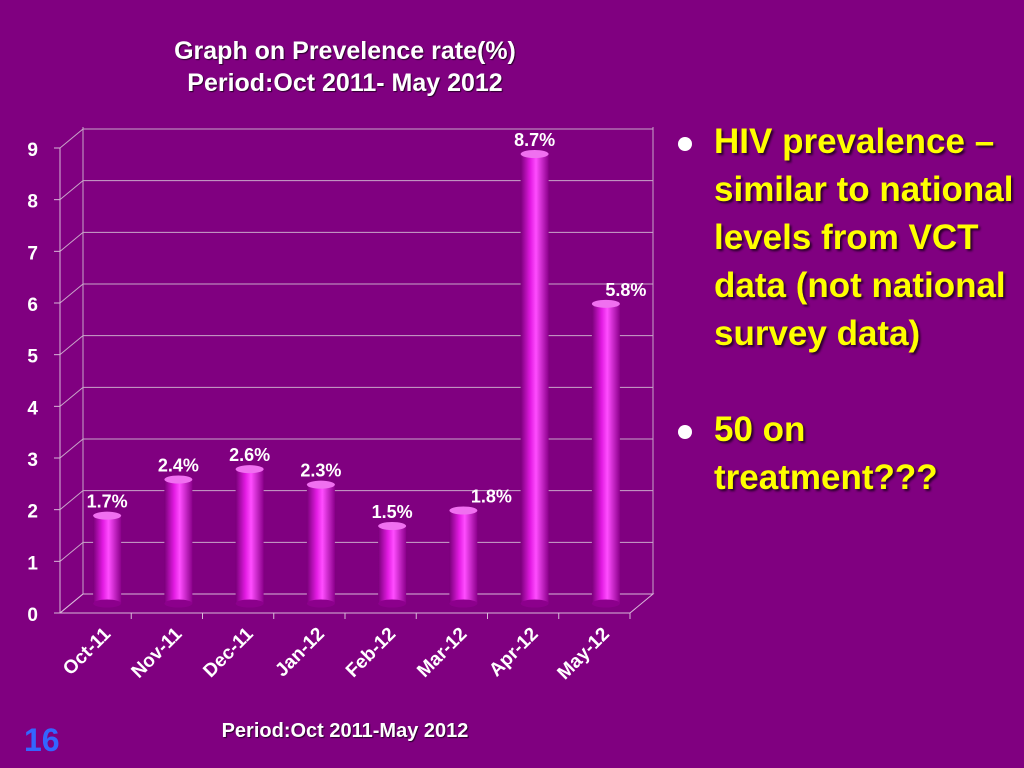 This screenshot has height=768, width=1024. Describe the element at coordinates (156, 652) in the screenshot. I see `x-tick-label: Nov-11` at that location.